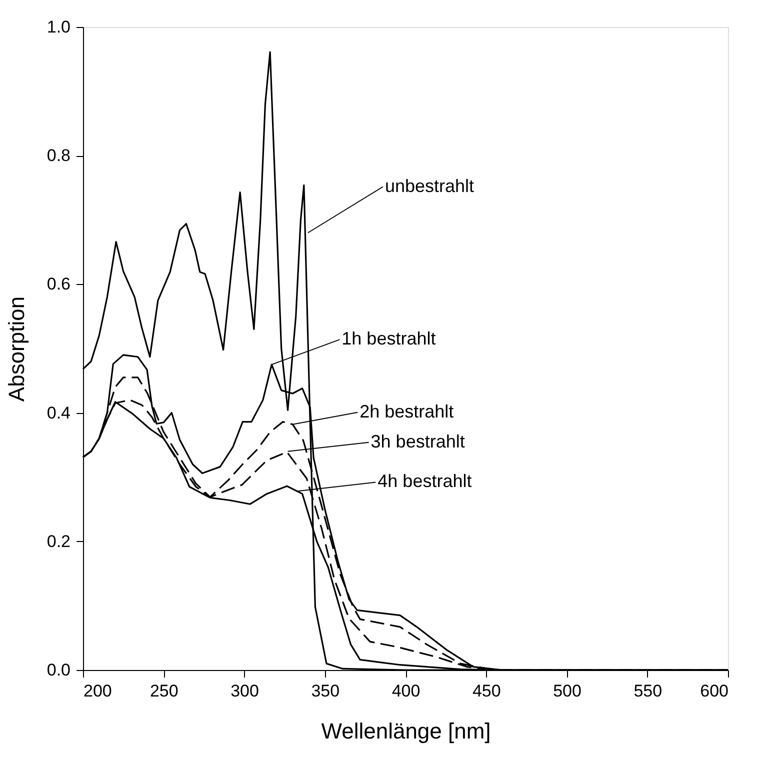 The width and height of the screenshot is (767, 758). What do you see at coordinates (714, 691) in the screenshot?
I see `x-tick-label: 600` at bounding box center [714, 691].